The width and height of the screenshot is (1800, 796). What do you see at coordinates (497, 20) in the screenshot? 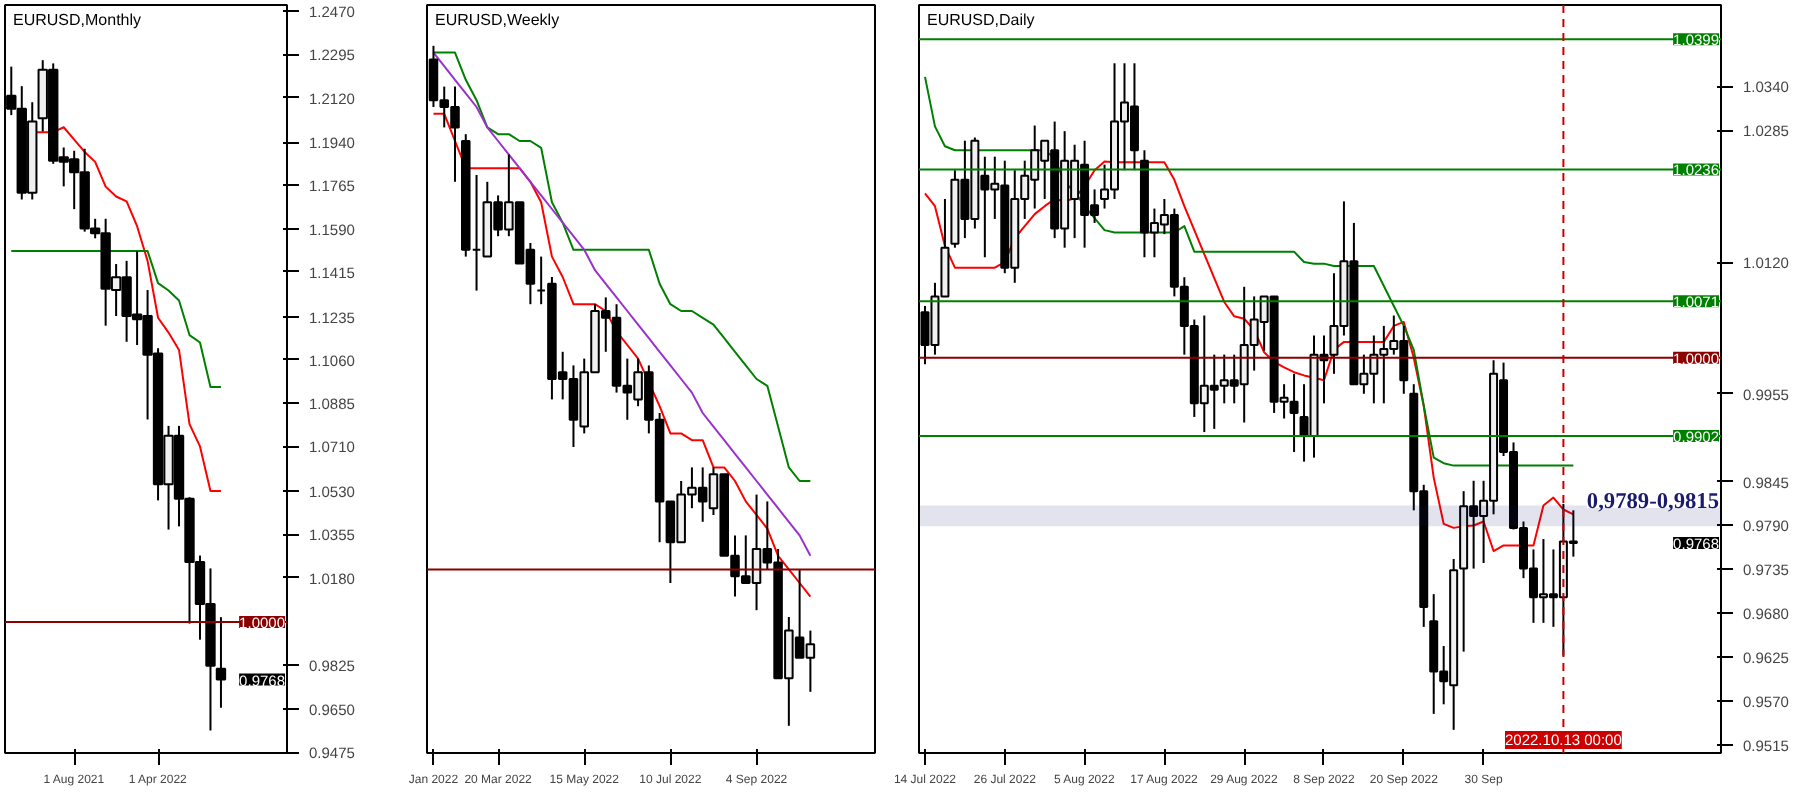
I see `chart-title: EURUSD,Weekly` at bounding box center [497, 20].